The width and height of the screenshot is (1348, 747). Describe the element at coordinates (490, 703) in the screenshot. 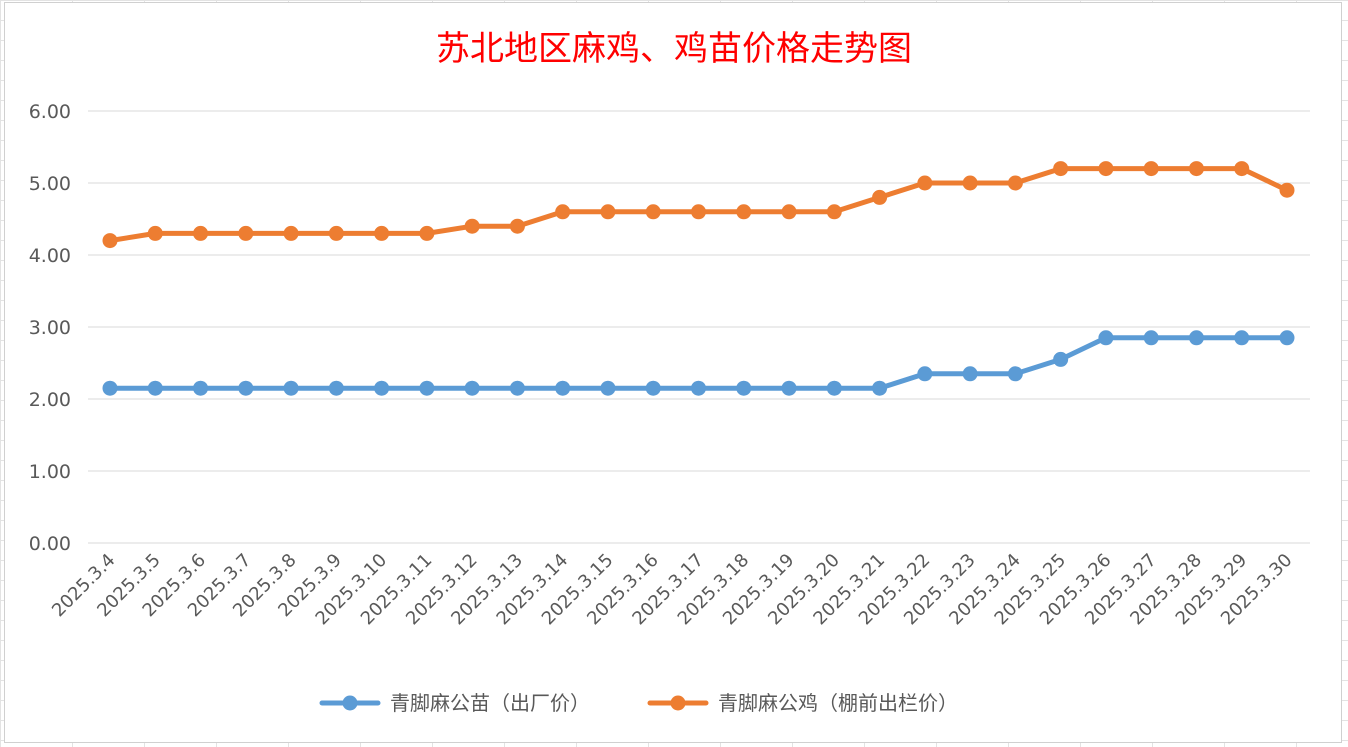

I see `legend-label: 青脚麻公苗（出厂价）` at that location.